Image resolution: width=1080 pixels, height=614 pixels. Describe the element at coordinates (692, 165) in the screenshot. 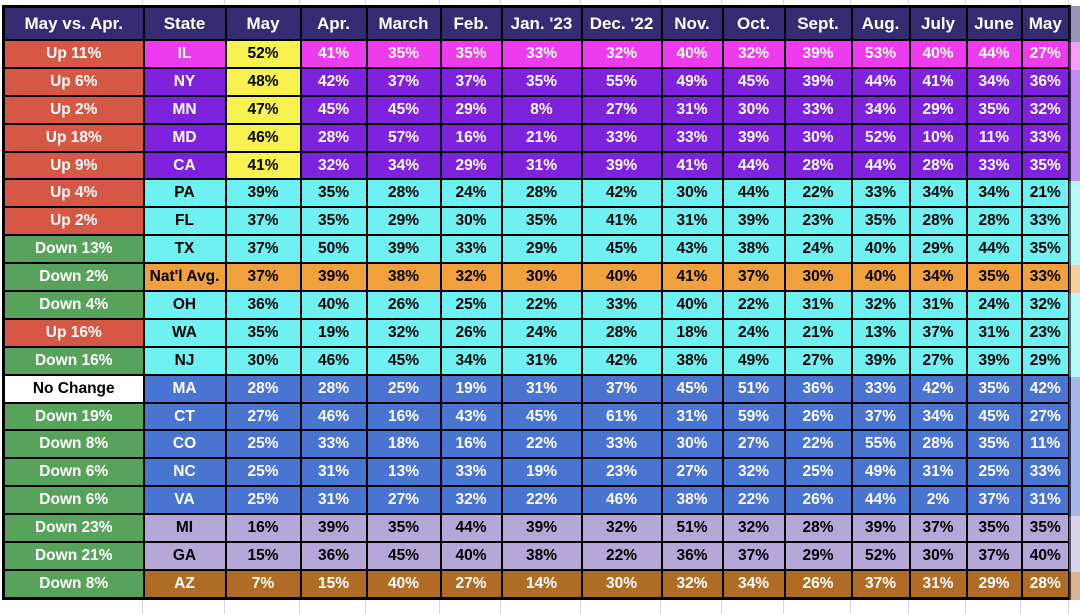

I see `value-cell: 41%` at that location.